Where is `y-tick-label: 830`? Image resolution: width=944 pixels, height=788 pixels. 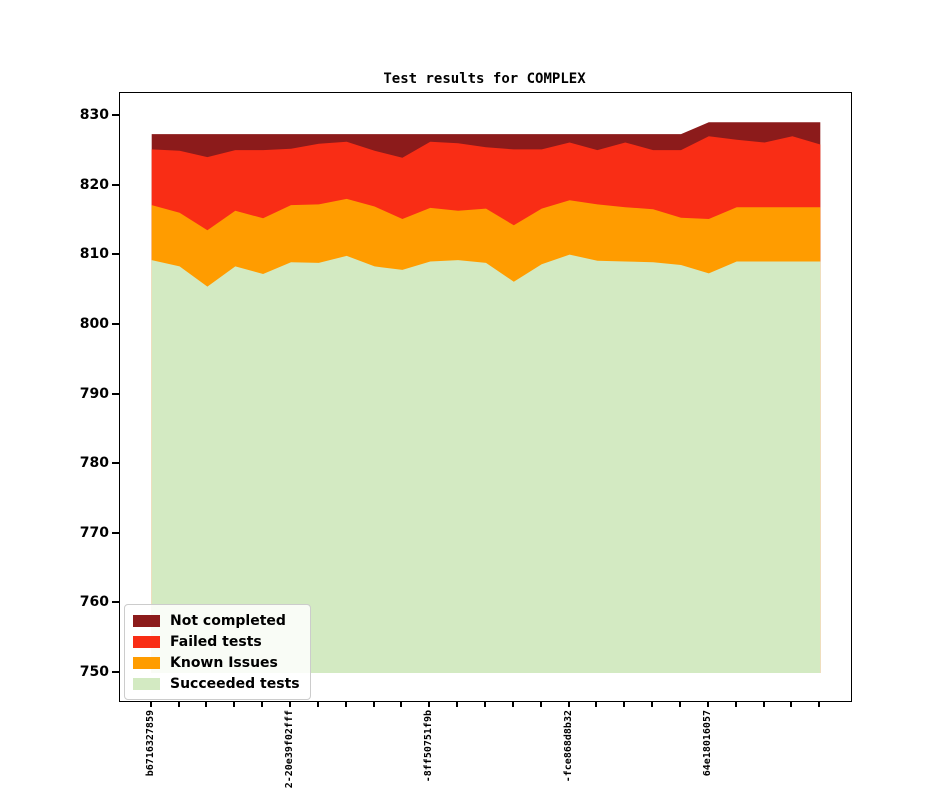 y-tick-label: 830 is located at coordinates (94, 115).